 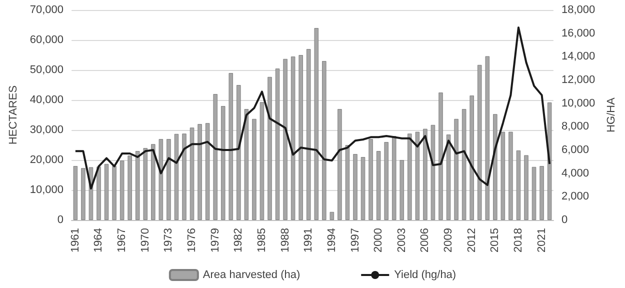 What do you see at coordinates (425, 240) in the screenshot?
I see `x-tick-label: 2006` at bounding box center [425, 240].